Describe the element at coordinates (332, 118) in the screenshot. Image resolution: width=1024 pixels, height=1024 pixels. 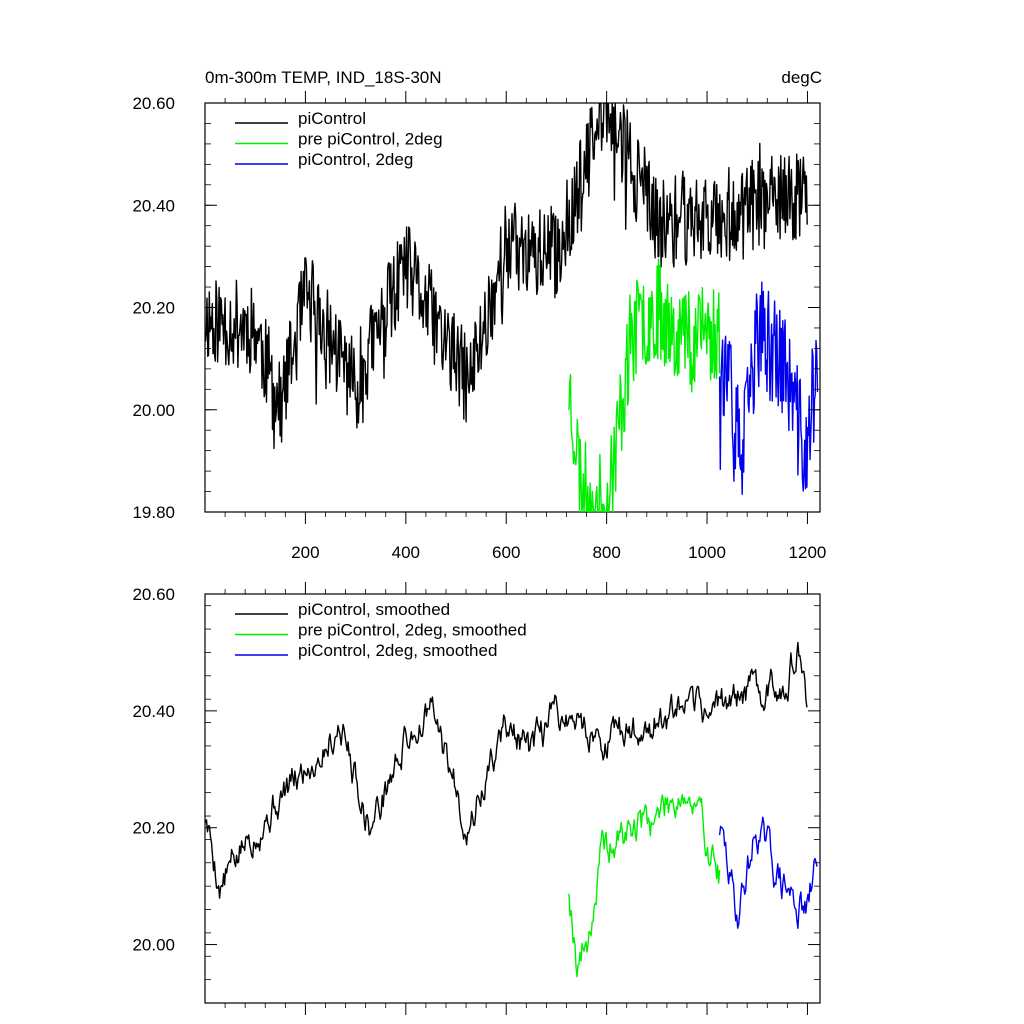
I see `legend-label: piControl` at that location.